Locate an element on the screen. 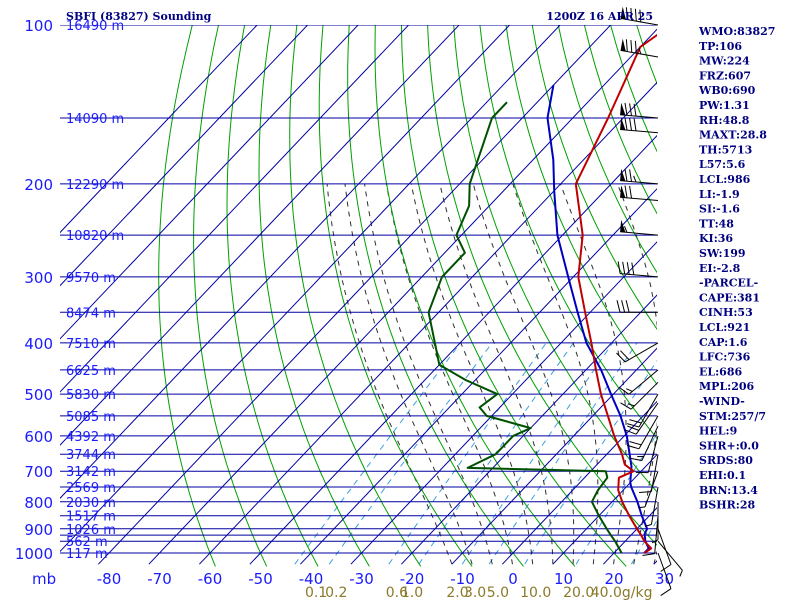  temperature-tick-label: -40 is located at coordinates (311, 579).